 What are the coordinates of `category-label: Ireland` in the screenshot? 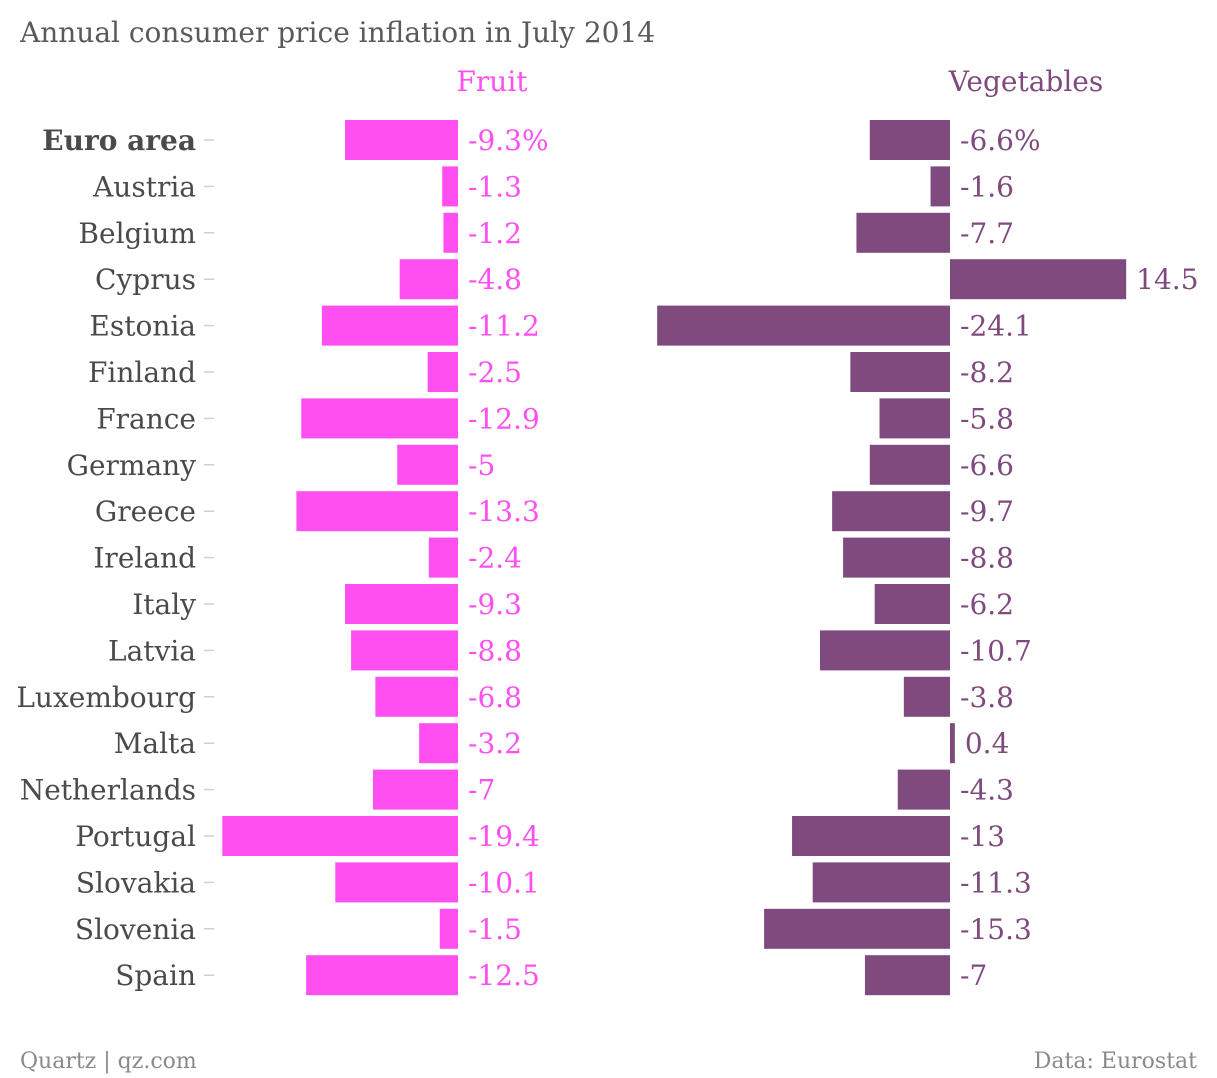 It's located at (144, 558).